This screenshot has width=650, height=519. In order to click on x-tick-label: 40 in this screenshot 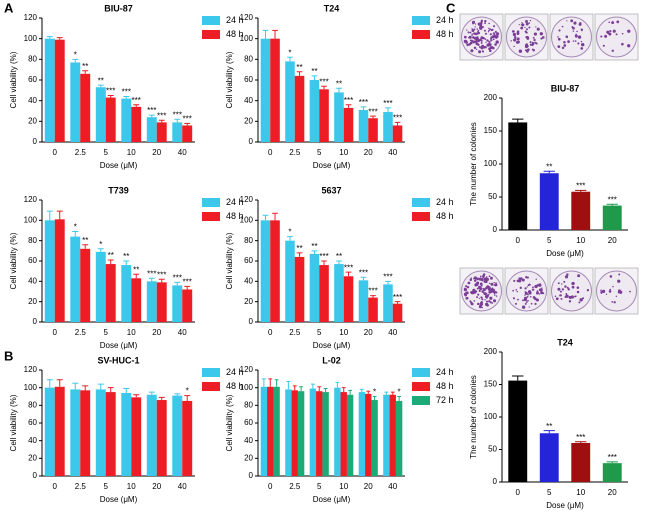, I will do `click(182, 332)`.